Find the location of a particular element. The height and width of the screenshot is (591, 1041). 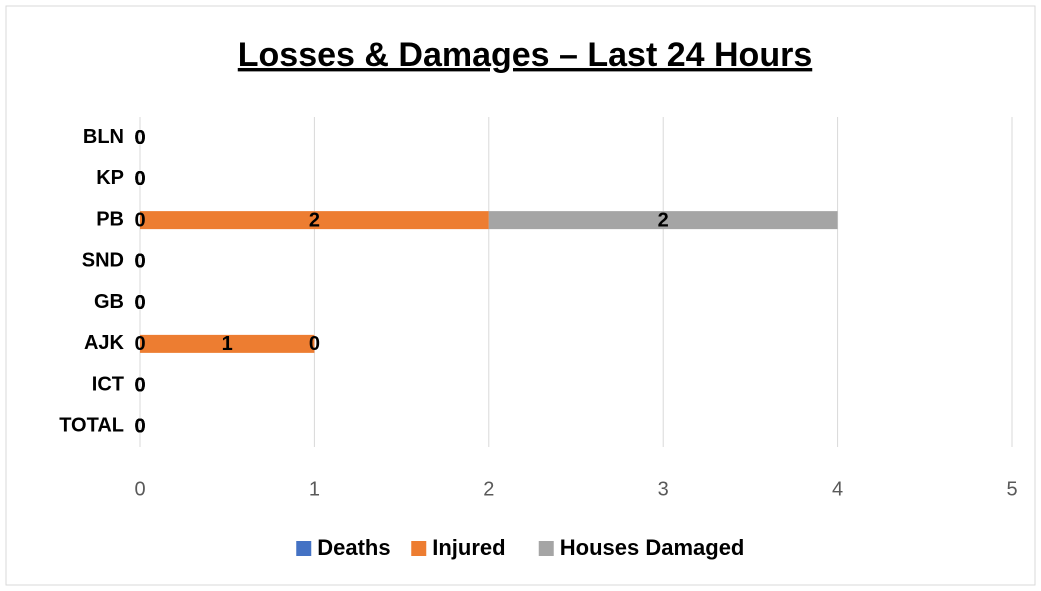

legend-label: Injured is located at coordinates (468, 547).